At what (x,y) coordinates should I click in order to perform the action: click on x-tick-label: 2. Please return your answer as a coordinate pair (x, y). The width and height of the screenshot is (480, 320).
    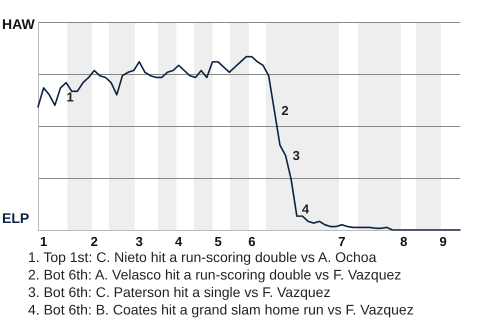
    Looking at the image, I should click on (94, 241).